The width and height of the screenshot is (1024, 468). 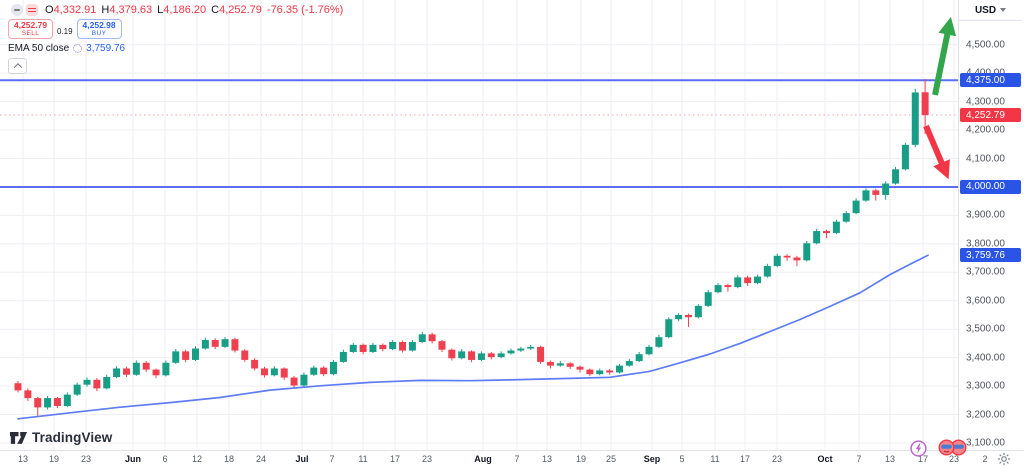 What do you see at coordinates (61, 437) in the screenshot?
I see `tradingview-logo: TradingView` at bounding box center [61, 437].